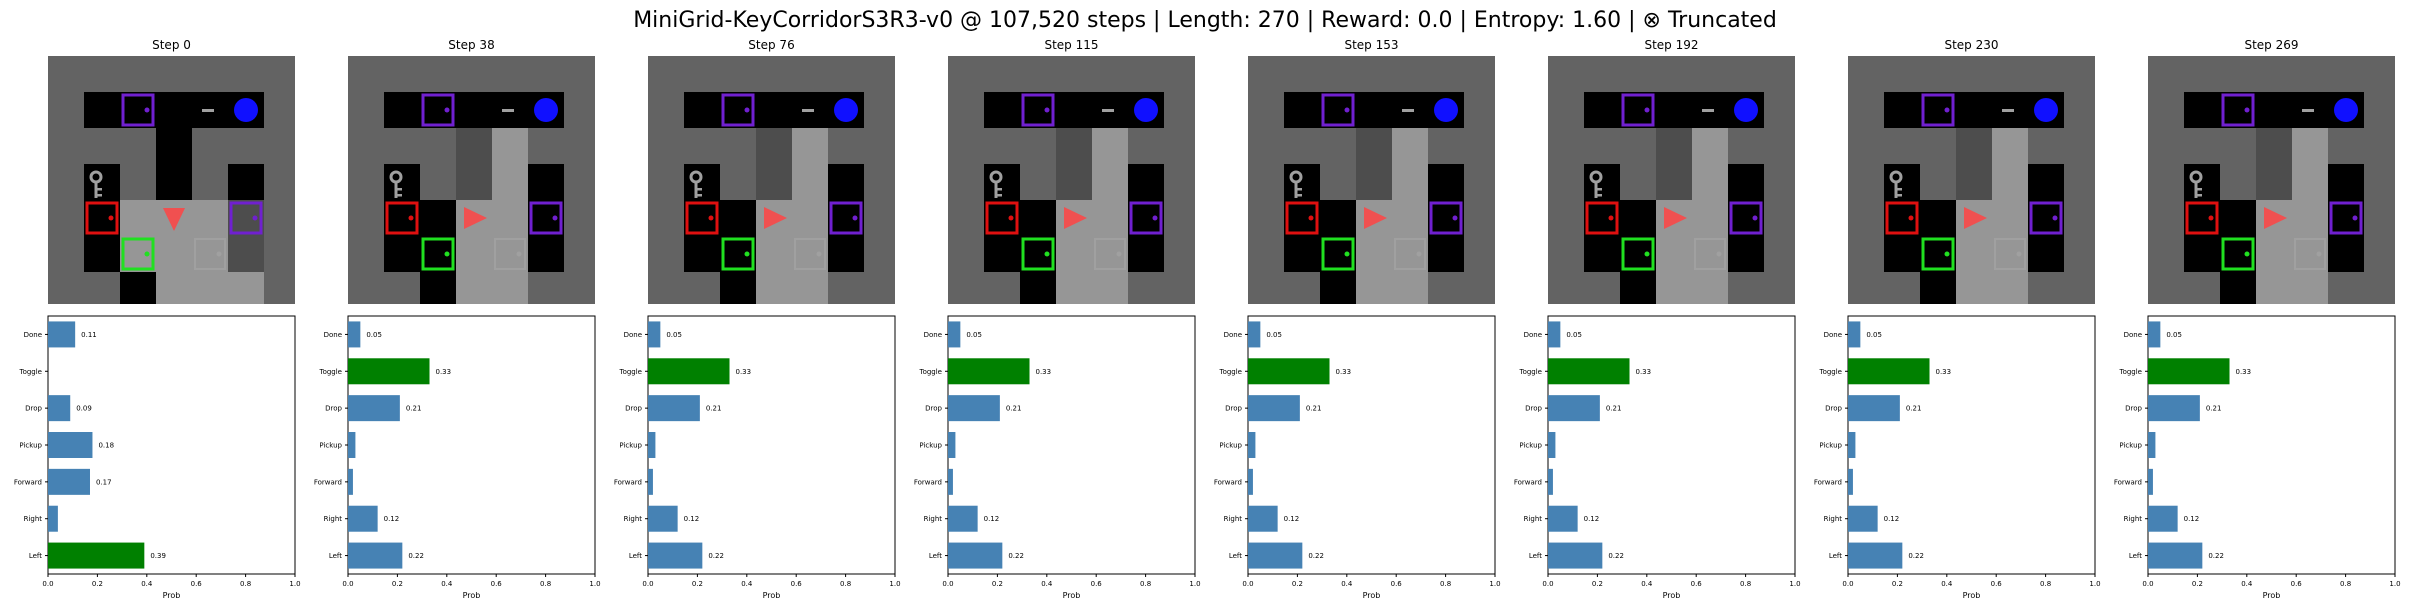 This screenshot has width=2411, height=611. What do you see at coordinates (333, 519) in the screenshot?
I see `category-label: Right` at bounding box center [333, 519].